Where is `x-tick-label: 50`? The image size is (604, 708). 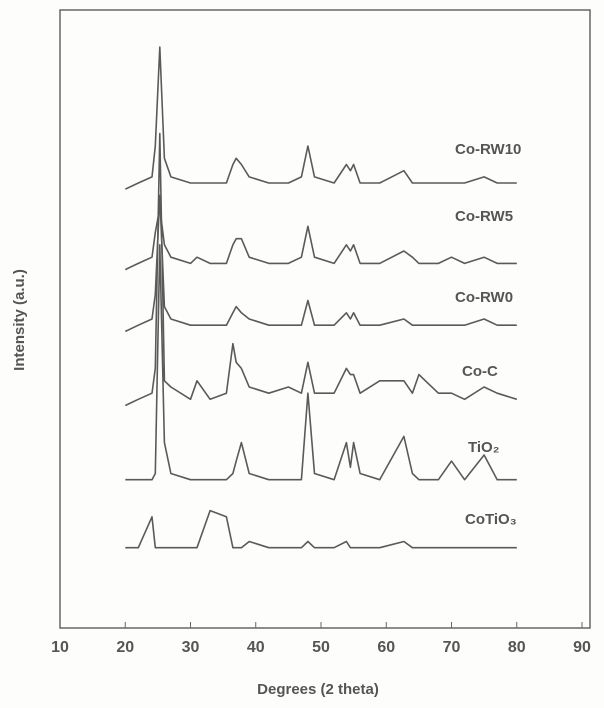 x-tick-label: 50 is located at coordinates (321, 647).